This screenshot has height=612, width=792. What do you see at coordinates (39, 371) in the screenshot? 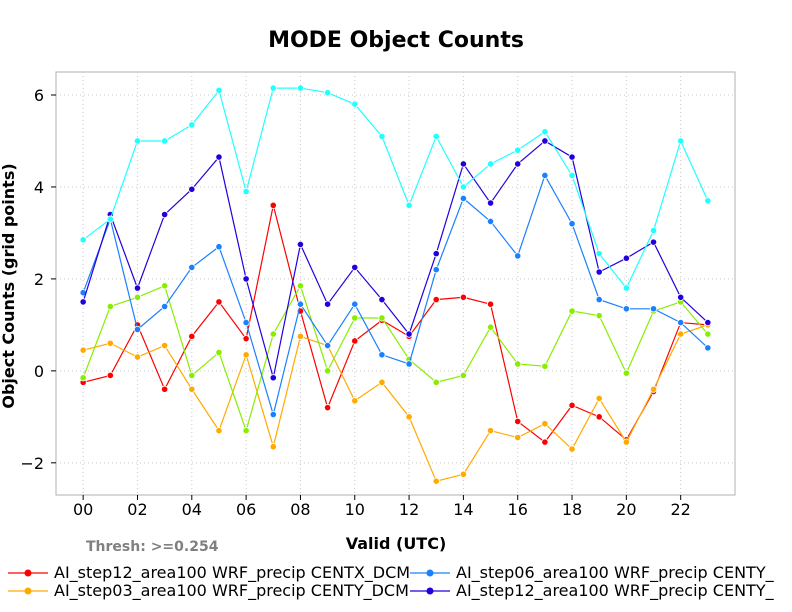
I see `y-tick-label: 0` at bounding box center [39, 371].